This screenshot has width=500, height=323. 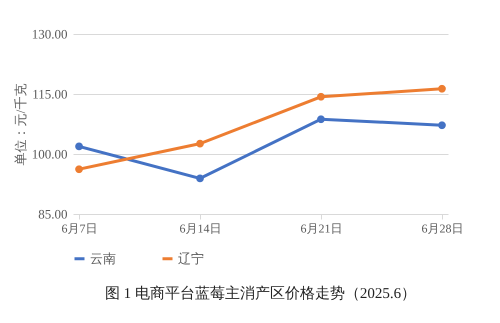 What do you see at coordinates (260, 293) in the screenshot?
I see `text: 图 1 电商平台蓝莓主消产区价格走势（2025.6）` at bounding box center [260, 293].